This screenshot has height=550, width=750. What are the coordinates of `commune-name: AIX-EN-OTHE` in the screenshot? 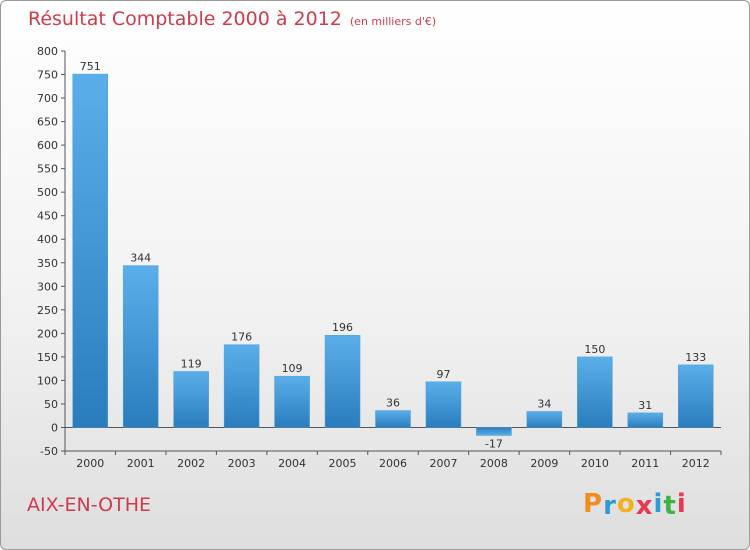 It's located at (89, 505).